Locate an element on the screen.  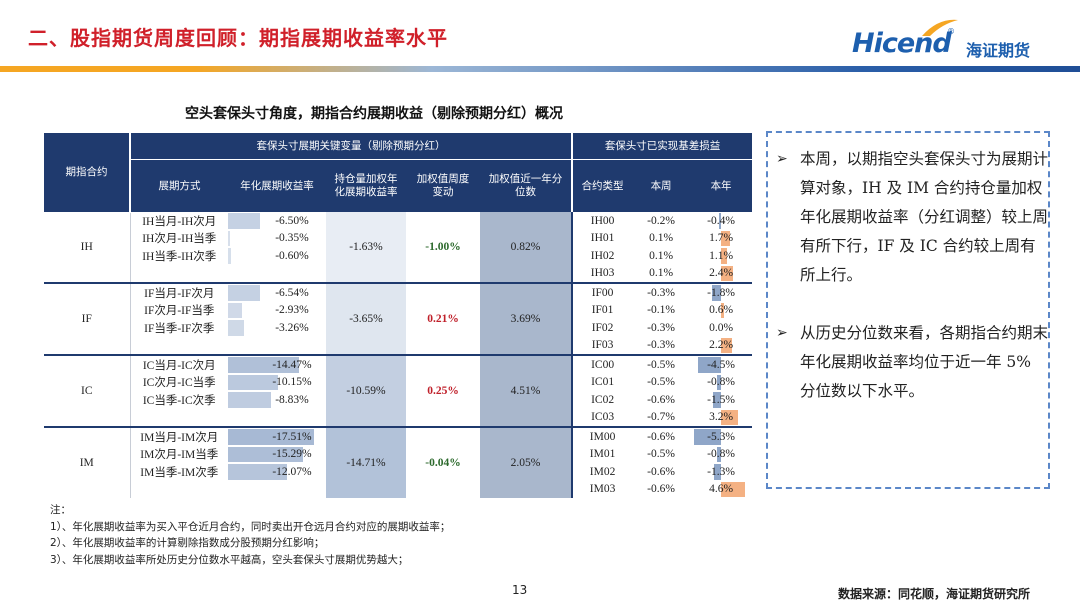
annual-rate-value: -12.07% is located at coordinates (292, 471).